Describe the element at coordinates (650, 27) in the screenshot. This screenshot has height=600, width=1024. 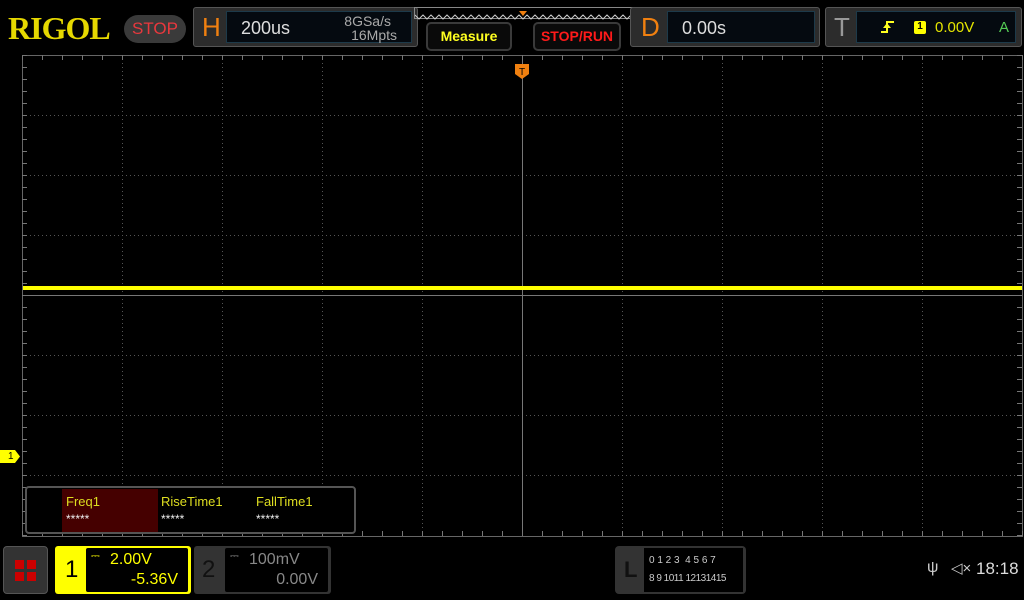
I see `delay-label: D` at that location.